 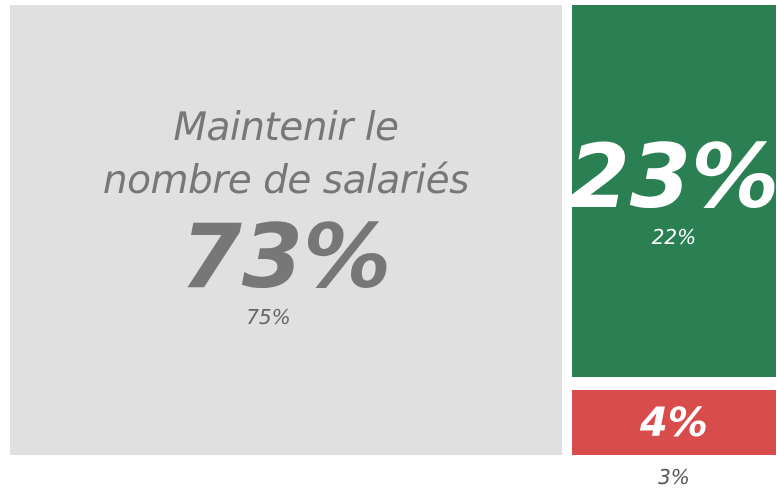 What do you see at coordinates (672, 177) in the screenshot?
I see `value-label: 23%` at bounding box center [672, 177].